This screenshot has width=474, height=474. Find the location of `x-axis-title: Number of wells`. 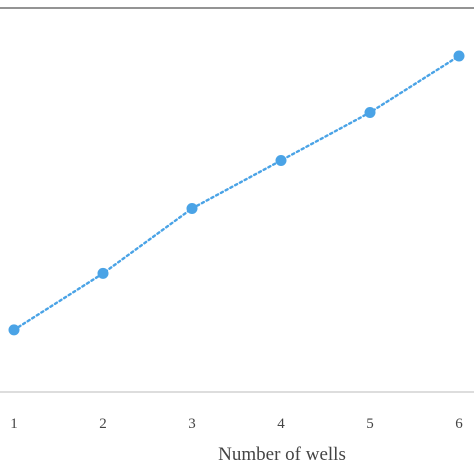

x-axis-title: Number of wells is located at coordinates (282, 454).